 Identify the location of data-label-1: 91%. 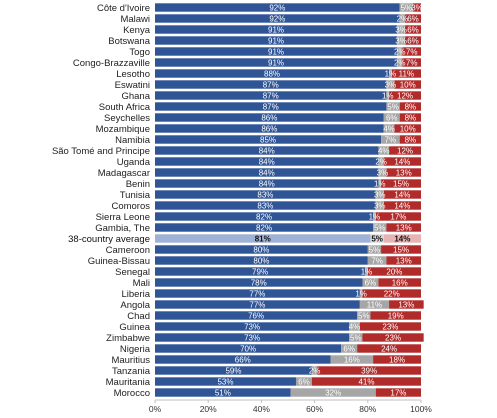
(276, 51).